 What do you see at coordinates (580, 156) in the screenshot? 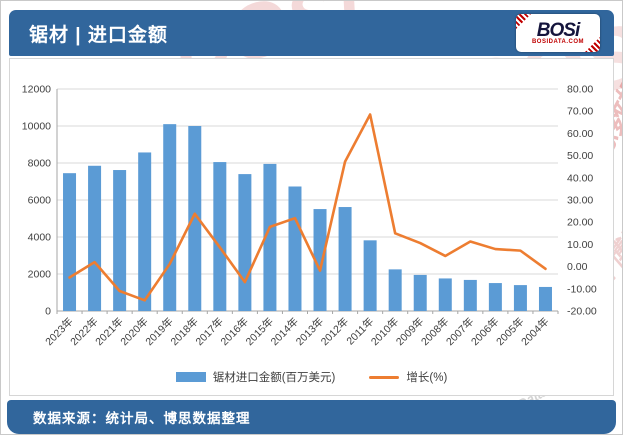
I see `right-axis-tick-label: 50.00` at bounding box center [580, 156].